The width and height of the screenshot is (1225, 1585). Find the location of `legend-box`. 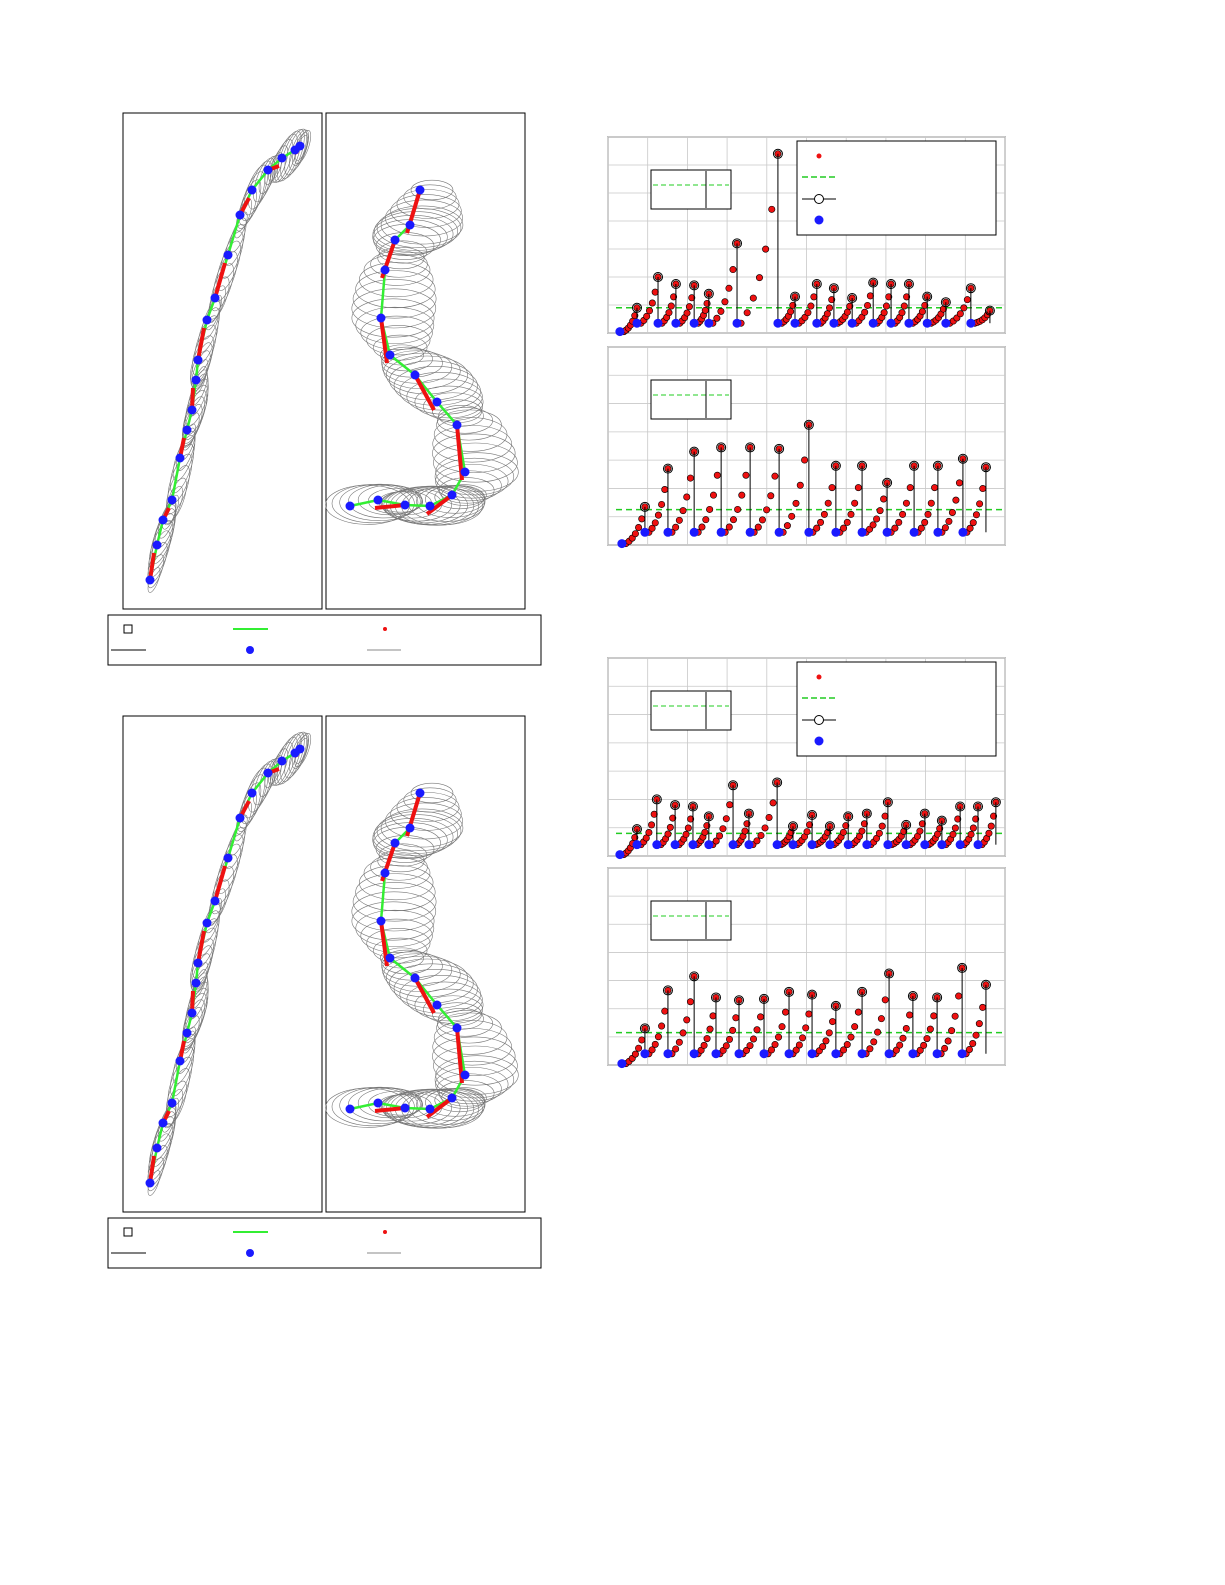

legend-box is located at coordinates (896, 709).